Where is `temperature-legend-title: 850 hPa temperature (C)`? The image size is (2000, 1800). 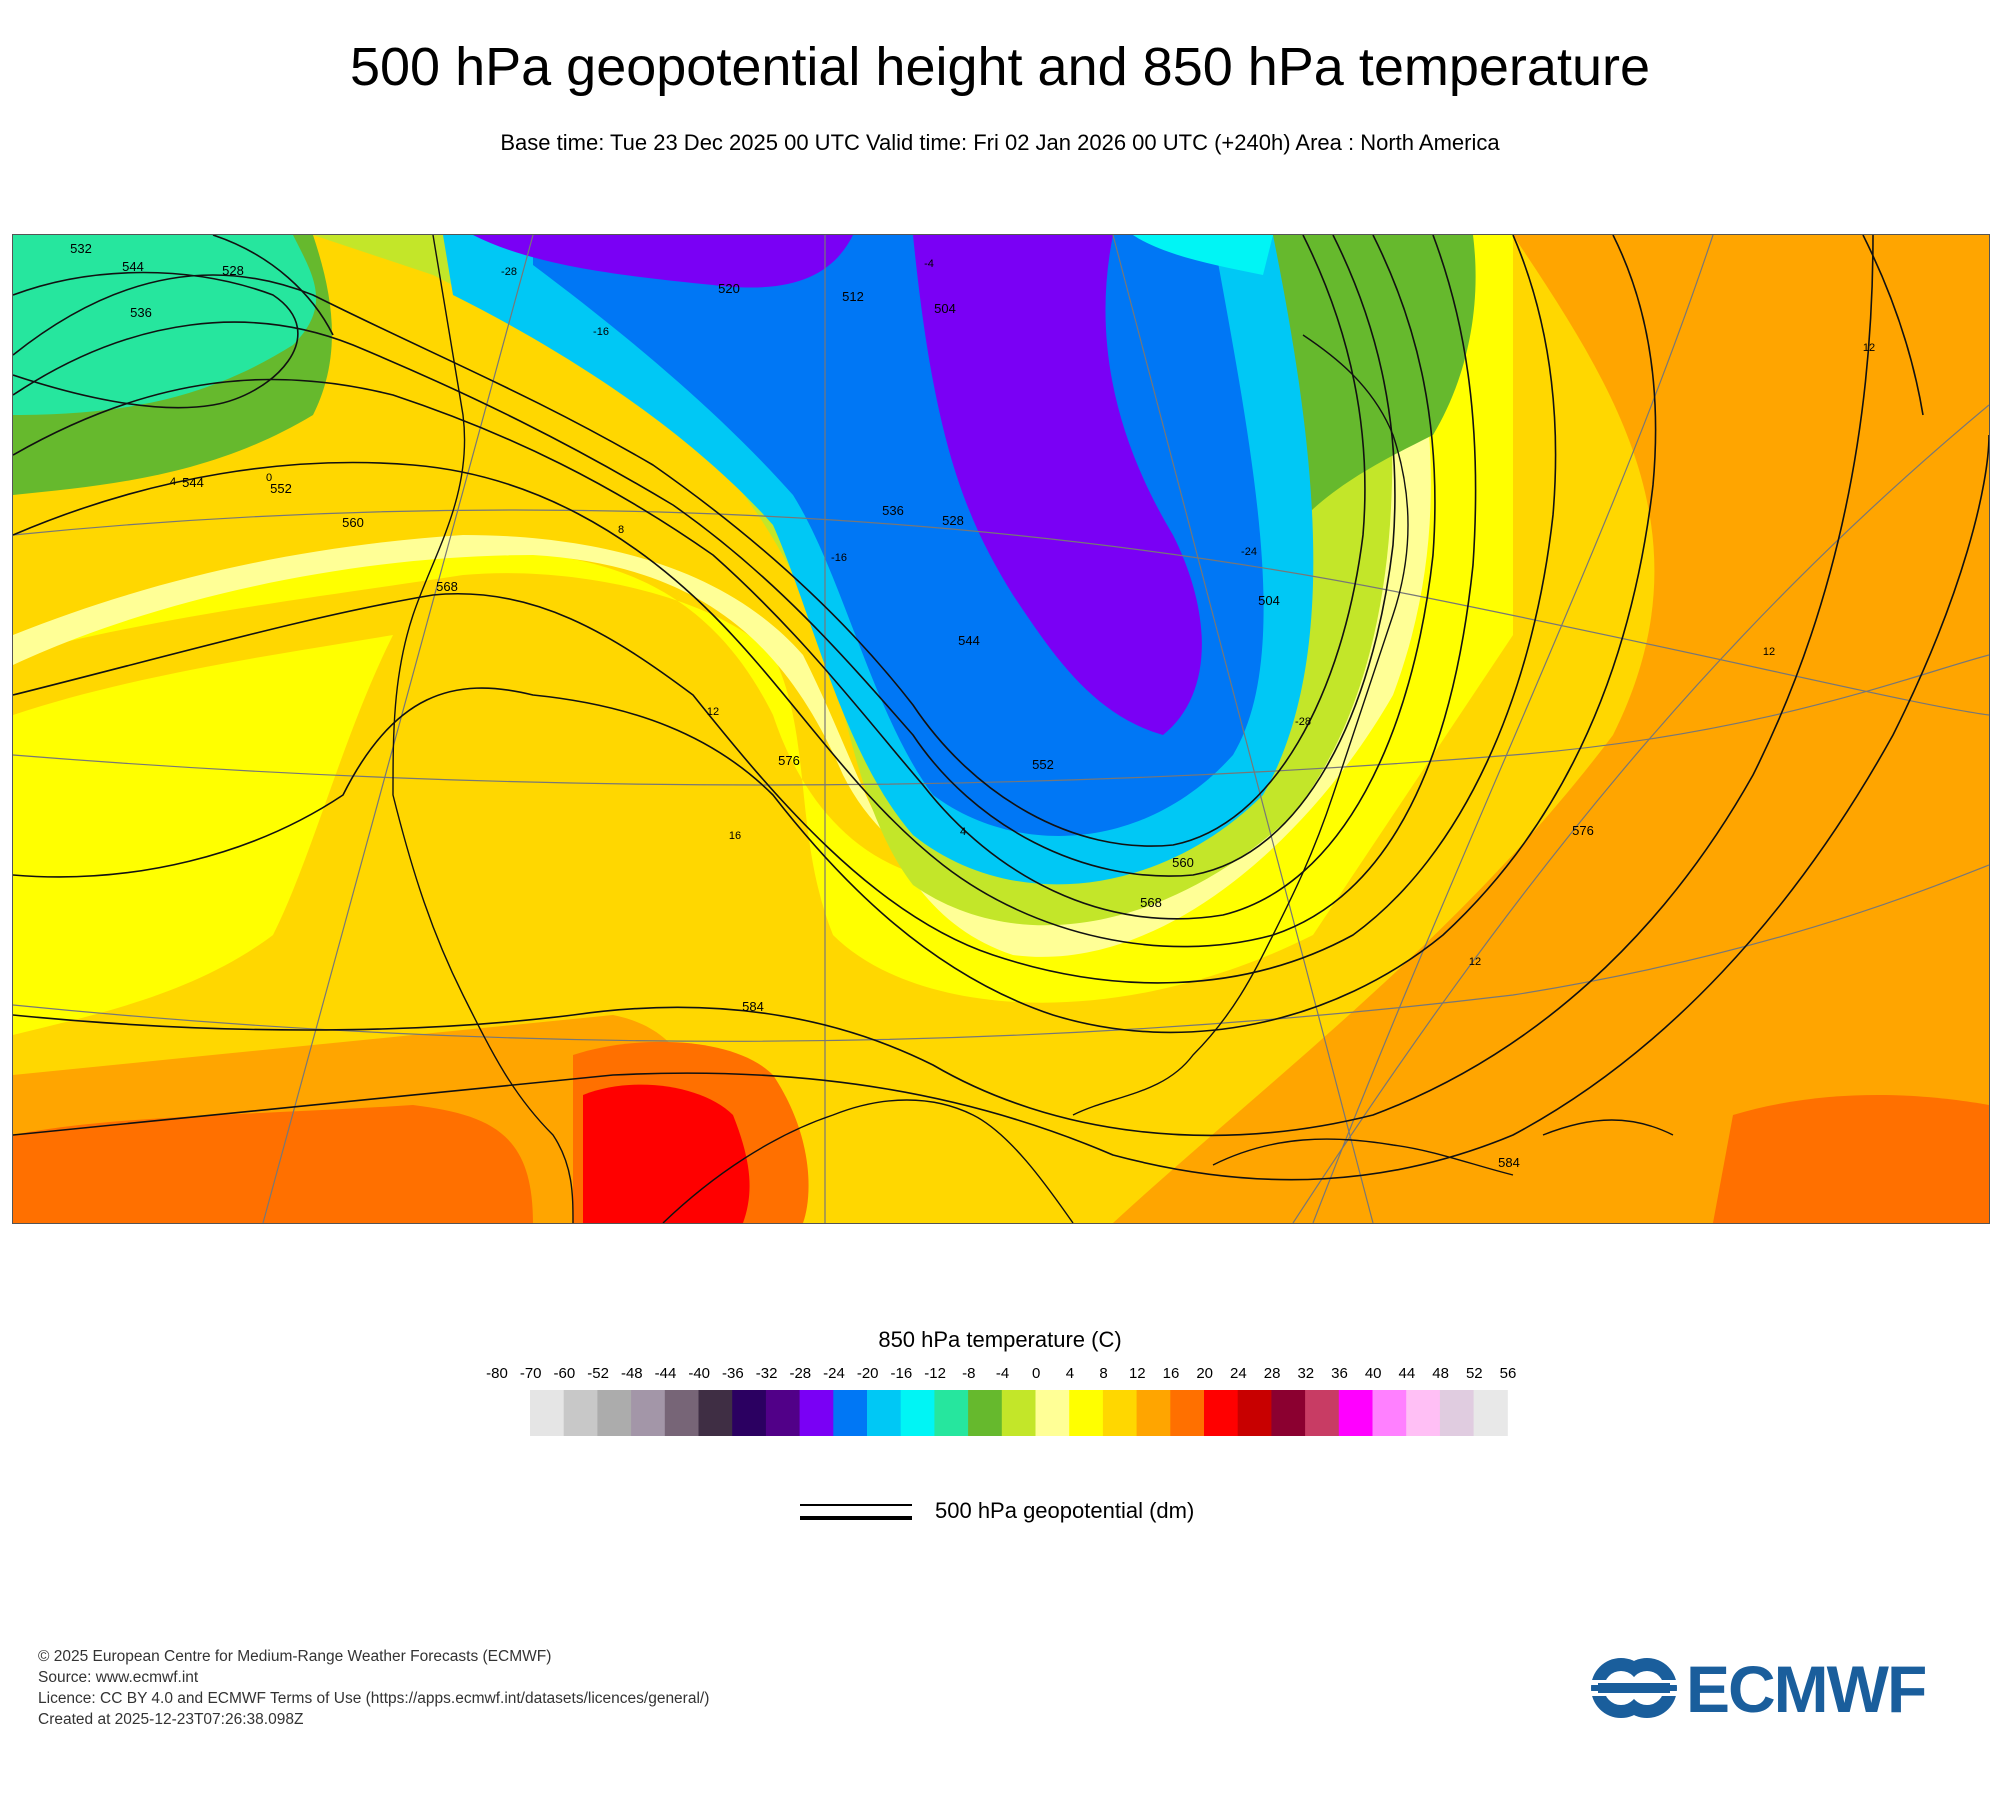 temperature-legend-title: 850 hPa temperature (C) is located at coordinates (1000, 1339).